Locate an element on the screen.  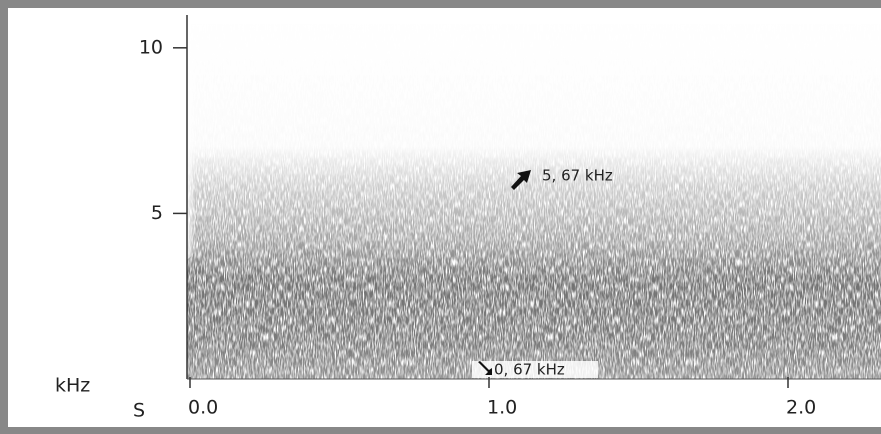
x-tick-label: 0.0 is located at coordinates (203, 408).